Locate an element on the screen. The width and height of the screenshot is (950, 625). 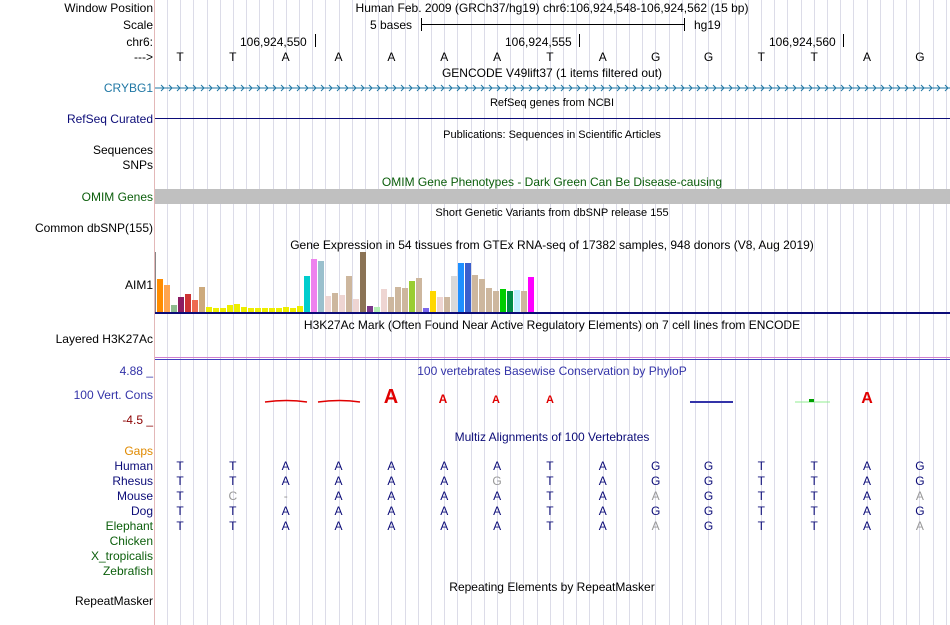
species-label: Chicken is located at coordinates (131, 541).